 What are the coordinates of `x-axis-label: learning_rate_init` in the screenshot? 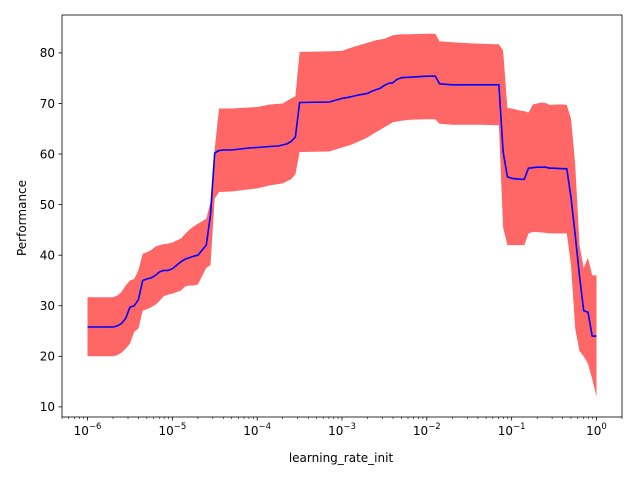 It's located at (341, 458).